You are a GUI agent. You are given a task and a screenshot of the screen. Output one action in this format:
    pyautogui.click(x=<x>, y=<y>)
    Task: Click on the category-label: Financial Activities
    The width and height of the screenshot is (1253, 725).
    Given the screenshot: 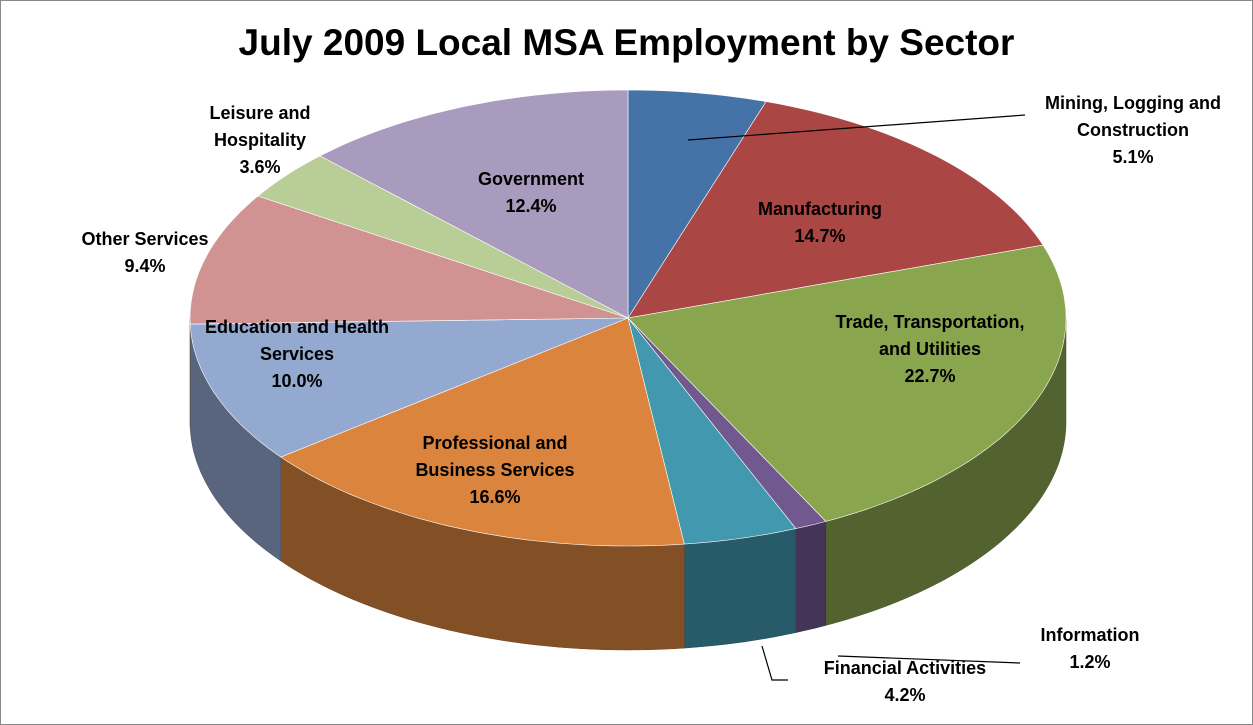 What is the action you would take?
    pyautogui.click(x=905, y=668)
    